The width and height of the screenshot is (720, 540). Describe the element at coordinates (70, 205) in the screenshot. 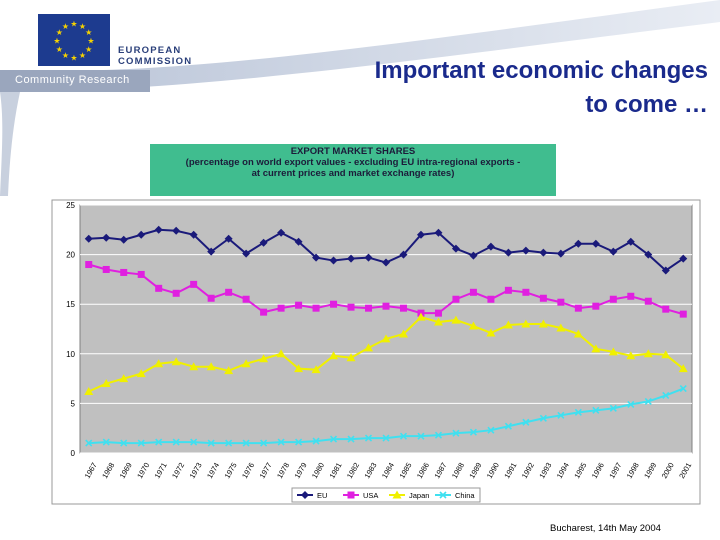

I see `y-tick-label: 25` at that location.